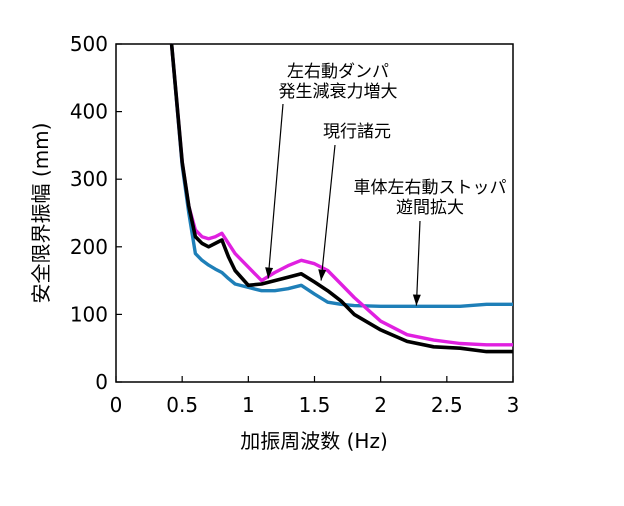 This screenshot has height=506, width=624. What do you see at coordinates (315, 405) in the screenshot?
I see `x-tick-label: 1.5` at bounding box center [315, 405].